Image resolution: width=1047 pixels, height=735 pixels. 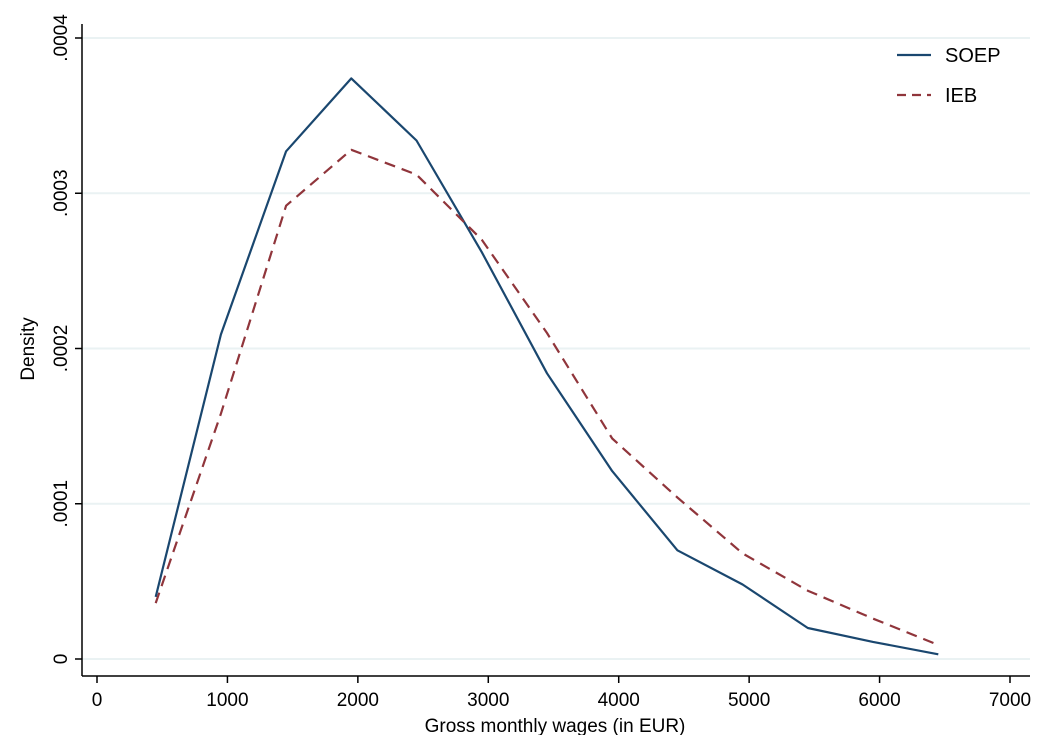 I want to click on y-axis-title: Density, so click(x=28, y=349).